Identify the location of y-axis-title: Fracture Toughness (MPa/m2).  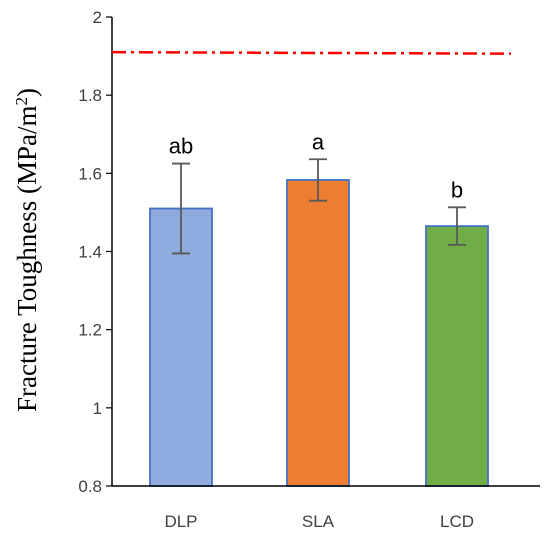
(27, 250).